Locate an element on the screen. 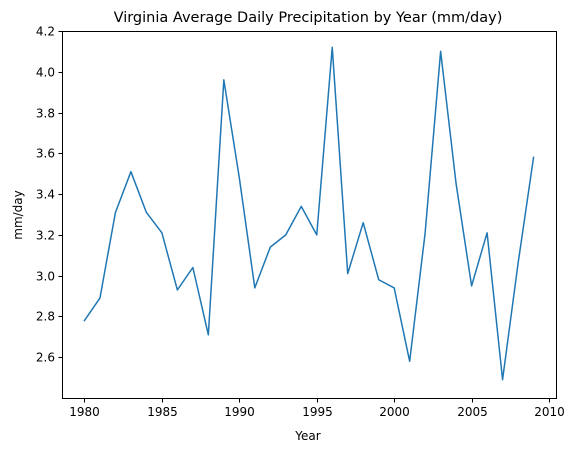  x-tick-label: 2005 is located at coordinates (472, 412).